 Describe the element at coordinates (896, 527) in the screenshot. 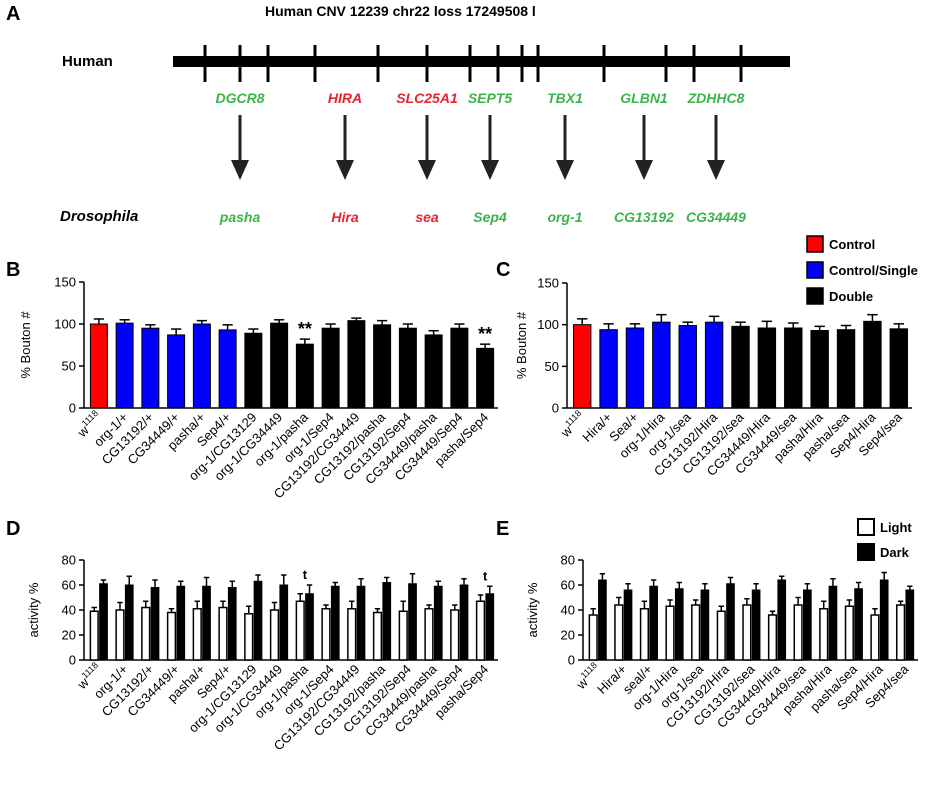

I see `legend-label: Light` at that location.